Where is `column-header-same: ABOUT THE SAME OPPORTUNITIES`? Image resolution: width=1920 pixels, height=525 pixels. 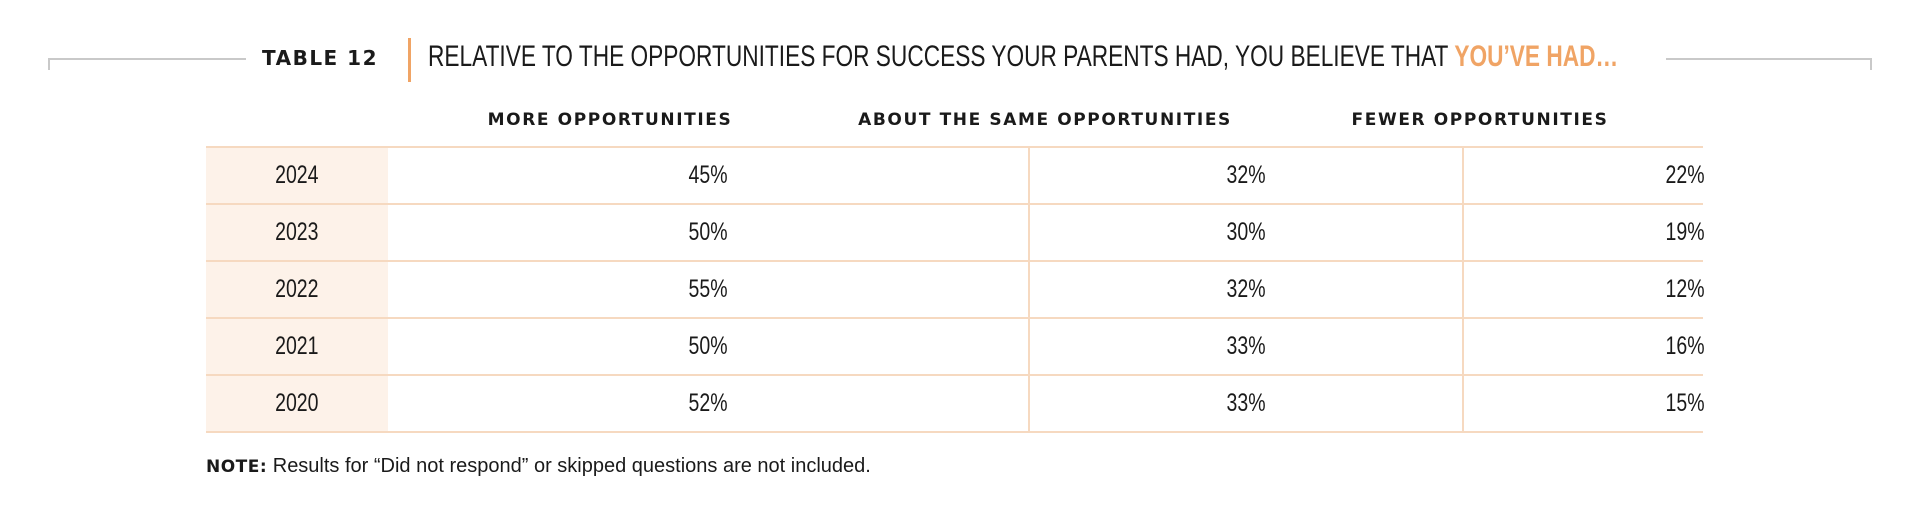 column-header-same: ABOUT THE SAME OPPORTUNITIES is located at coordinates (1045, 120).